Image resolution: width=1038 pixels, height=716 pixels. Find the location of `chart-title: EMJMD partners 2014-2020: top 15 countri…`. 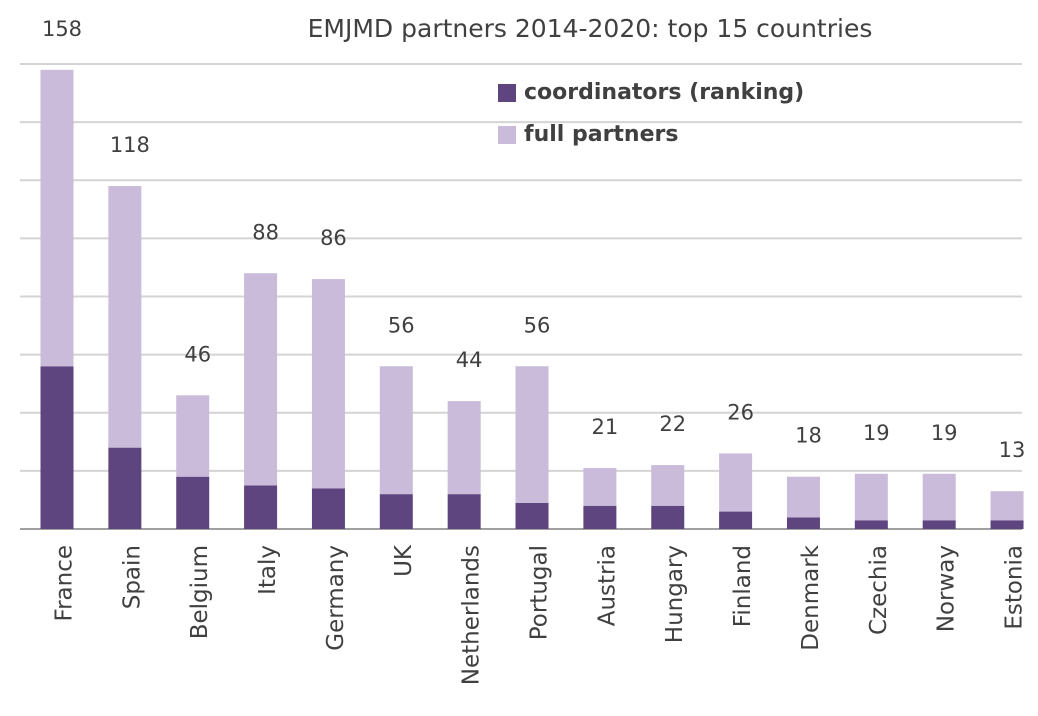

chart-title: EMJMD partners 2014-2020: top 15 countri… is located at coordinates (590, 28).